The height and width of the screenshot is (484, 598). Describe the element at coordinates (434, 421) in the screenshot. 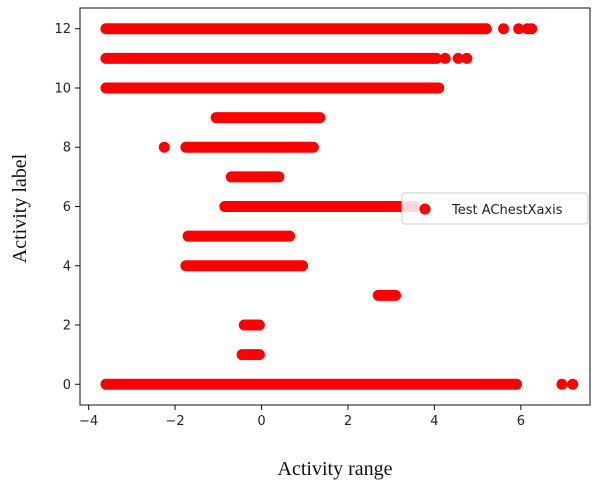

I see `x-tick-label: 4` at that location.